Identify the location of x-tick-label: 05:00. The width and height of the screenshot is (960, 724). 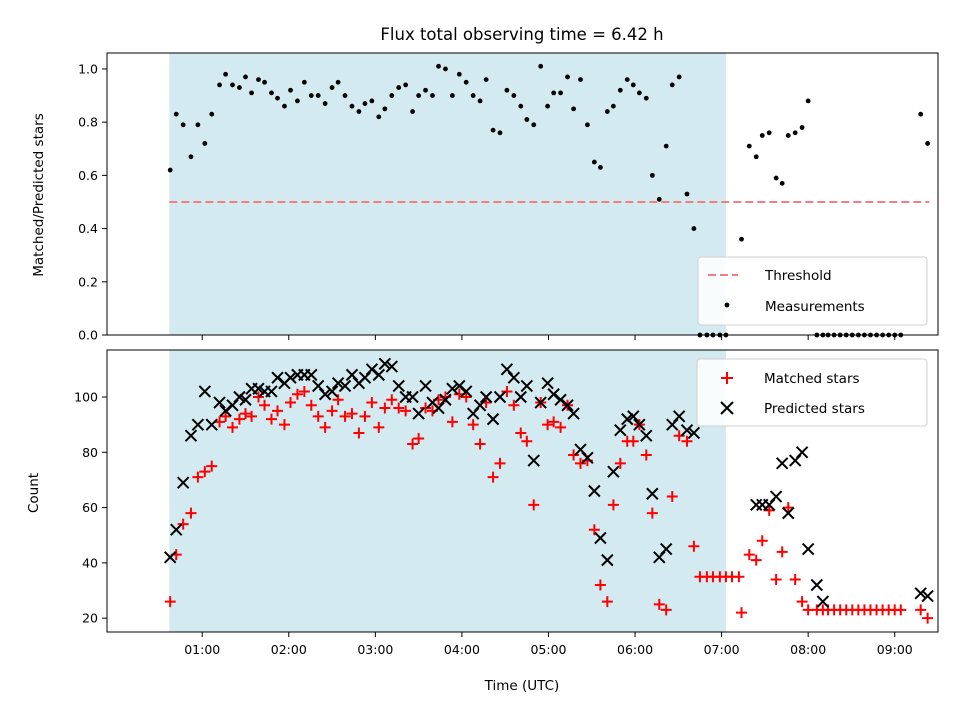
(548, 649).